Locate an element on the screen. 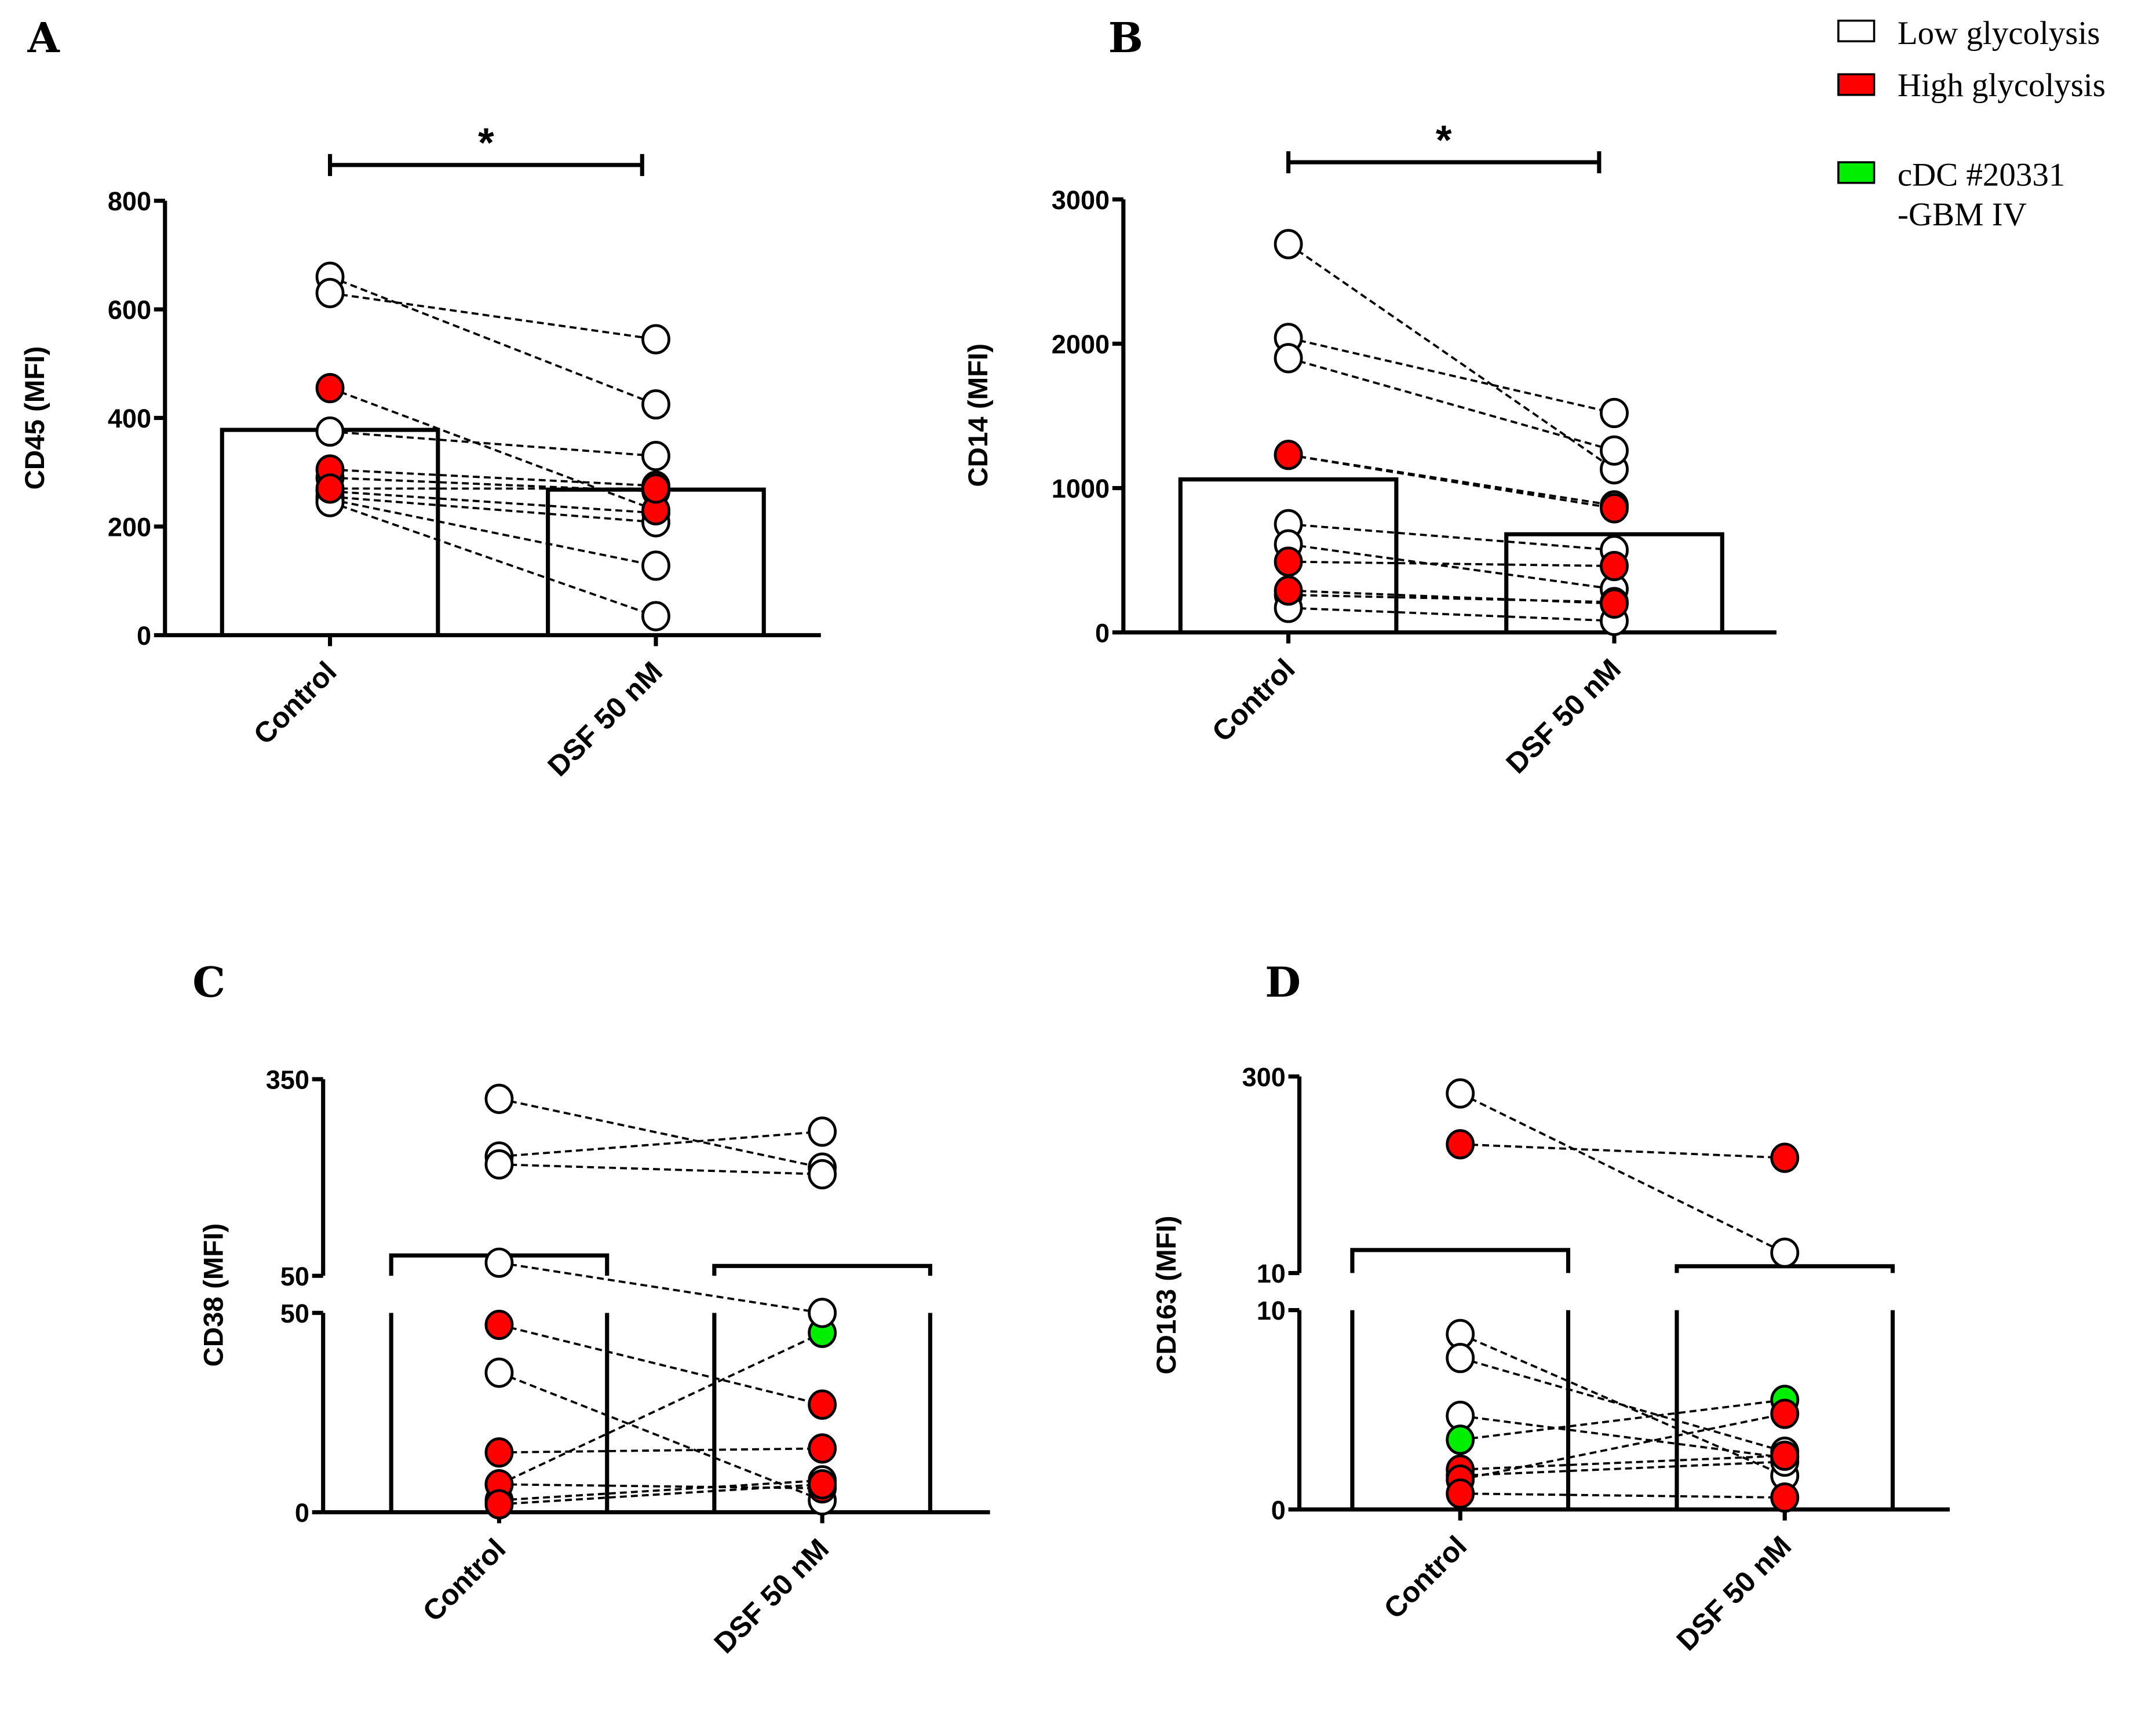 The width and height of the screenshot is (2156, 1713). y-tick-label: 50 is located at coordinates (294, 1276).